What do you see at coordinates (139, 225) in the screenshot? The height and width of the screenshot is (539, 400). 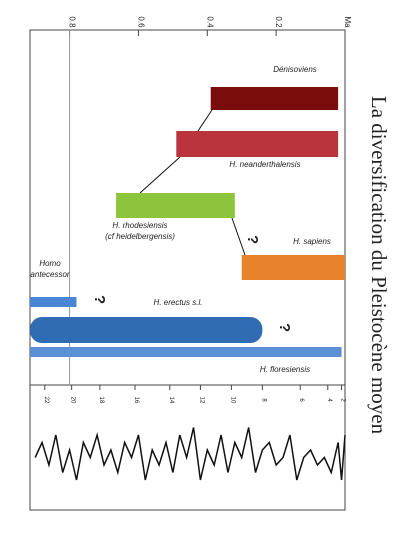 I see `series-label: H. rhodesiensis` at bounding box center [139, 225].